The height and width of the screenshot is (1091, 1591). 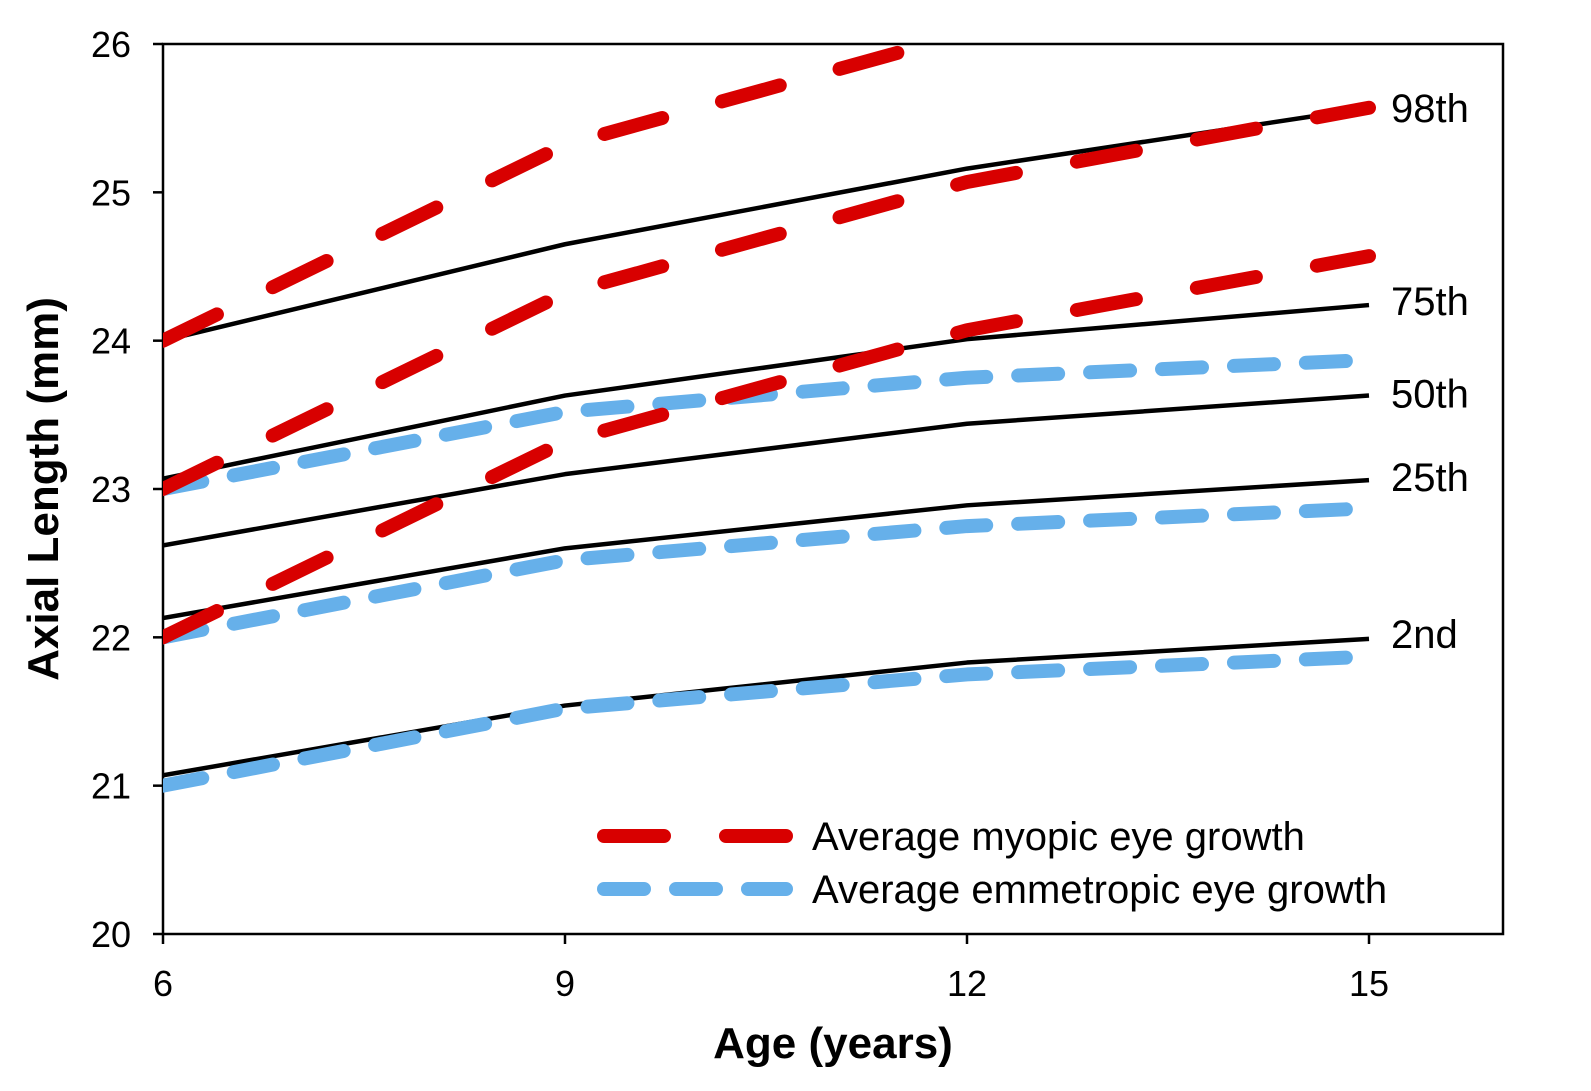 I want to click on x-tick-label: 9, so click(x=565, y=983).